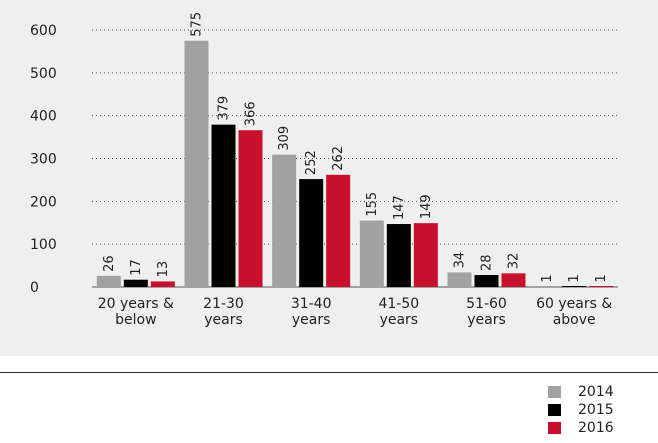  What do you see at coordinates (399, 207) in the screenshot?
I see `data-label: 147` at bounding box center [399, 207].